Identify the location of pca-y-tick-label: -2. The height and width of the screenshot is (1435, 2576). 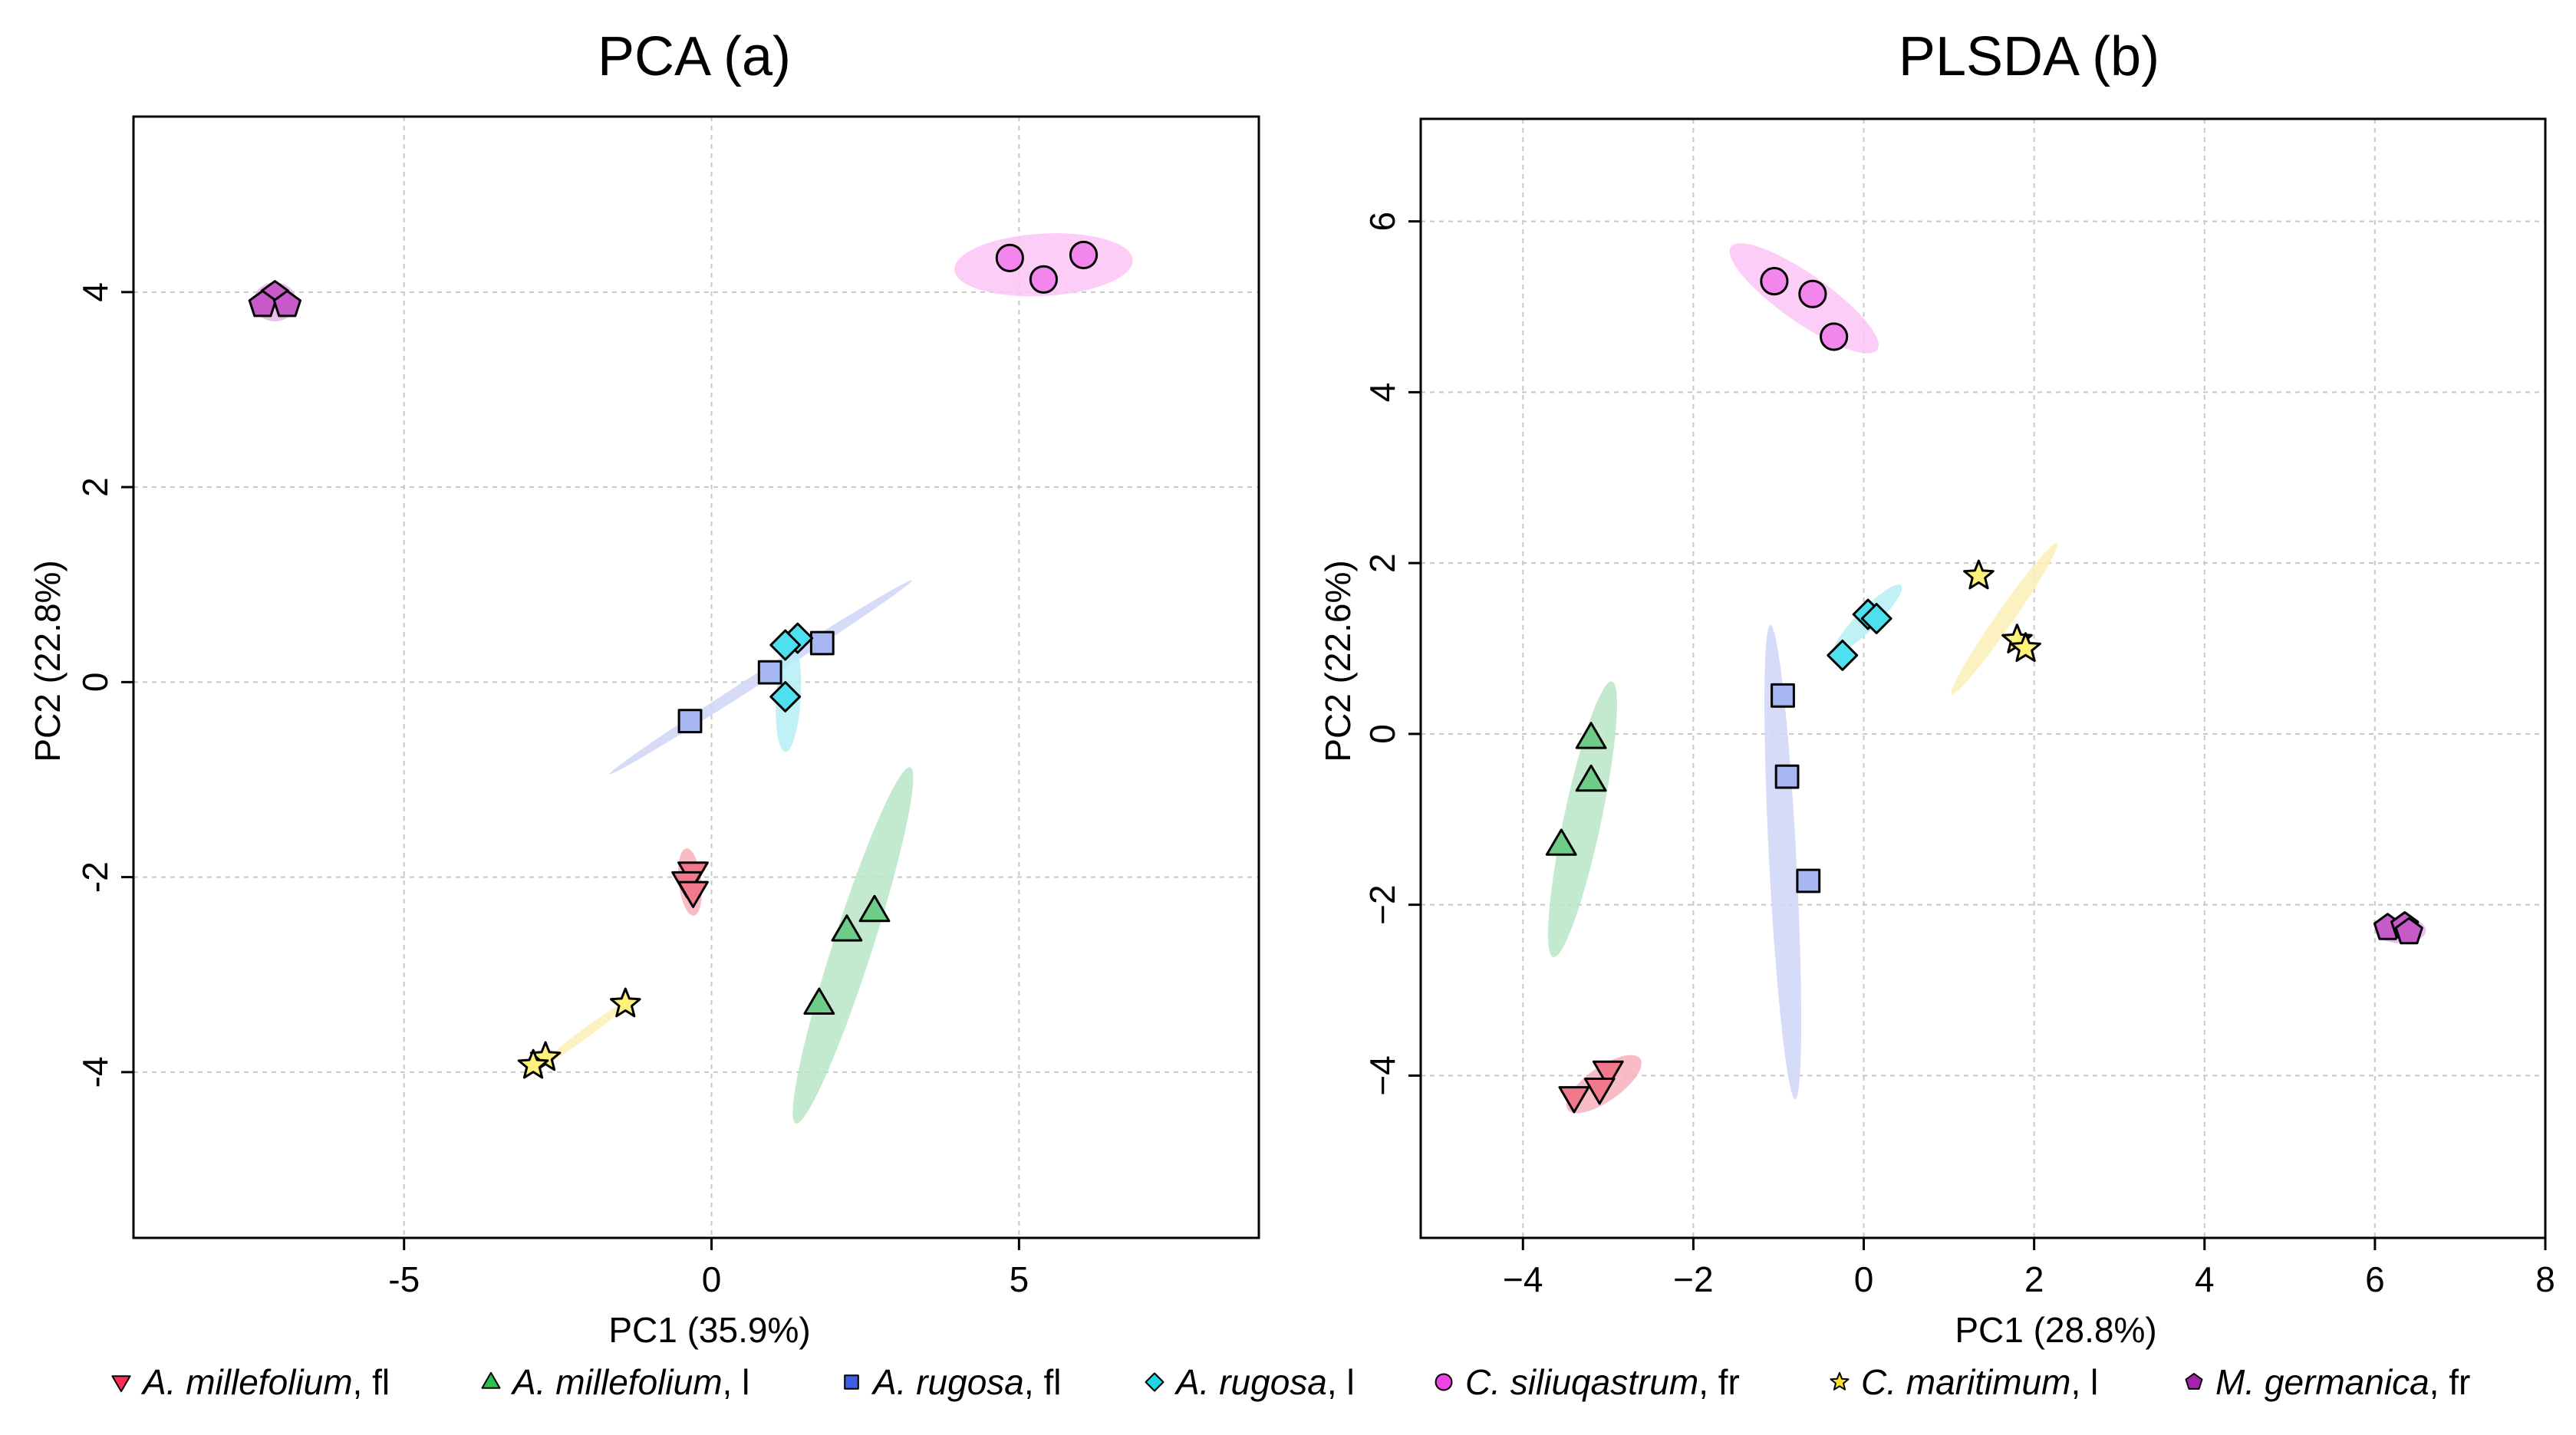
(95, 877).